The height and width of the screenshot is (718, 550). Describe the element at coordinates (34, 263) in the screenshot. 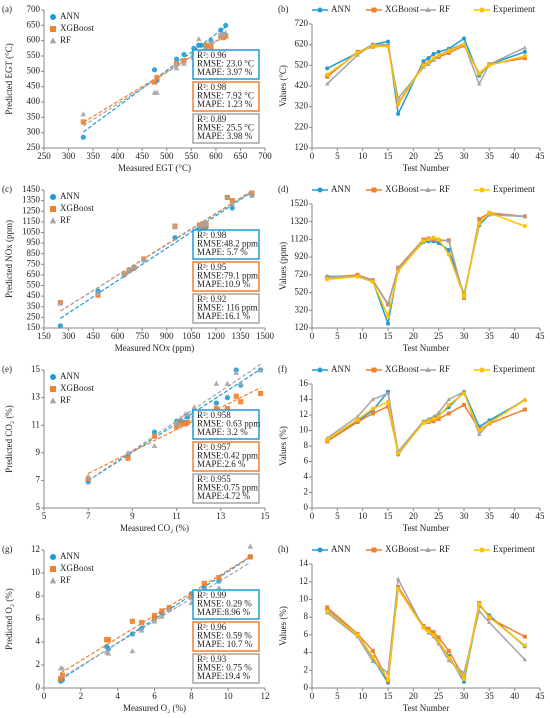

I see `y-tick-label: 750` at that location.